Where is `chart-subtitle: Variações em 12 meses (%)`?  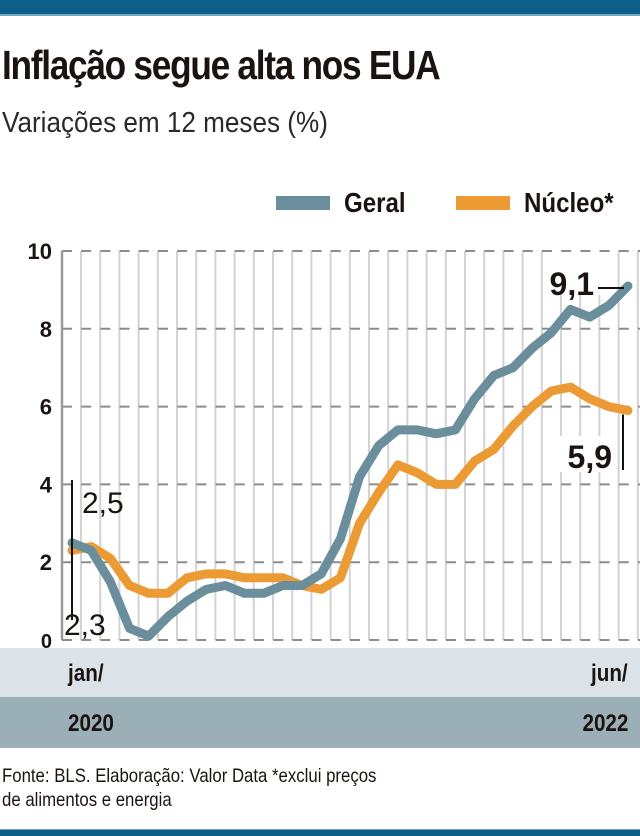
chart-subtitle: Variações em 12 meses (%) is located at coordinates (165, 123).